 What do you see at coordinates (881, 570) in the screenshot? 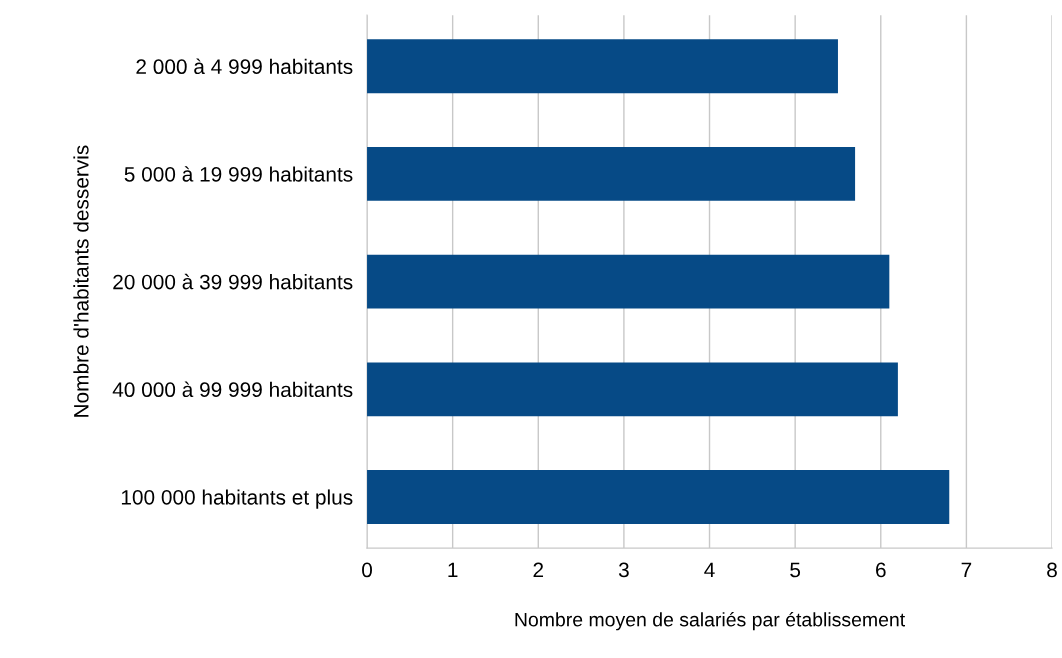
I see `x-tick-label: 6` at bounding box center [881, 570].